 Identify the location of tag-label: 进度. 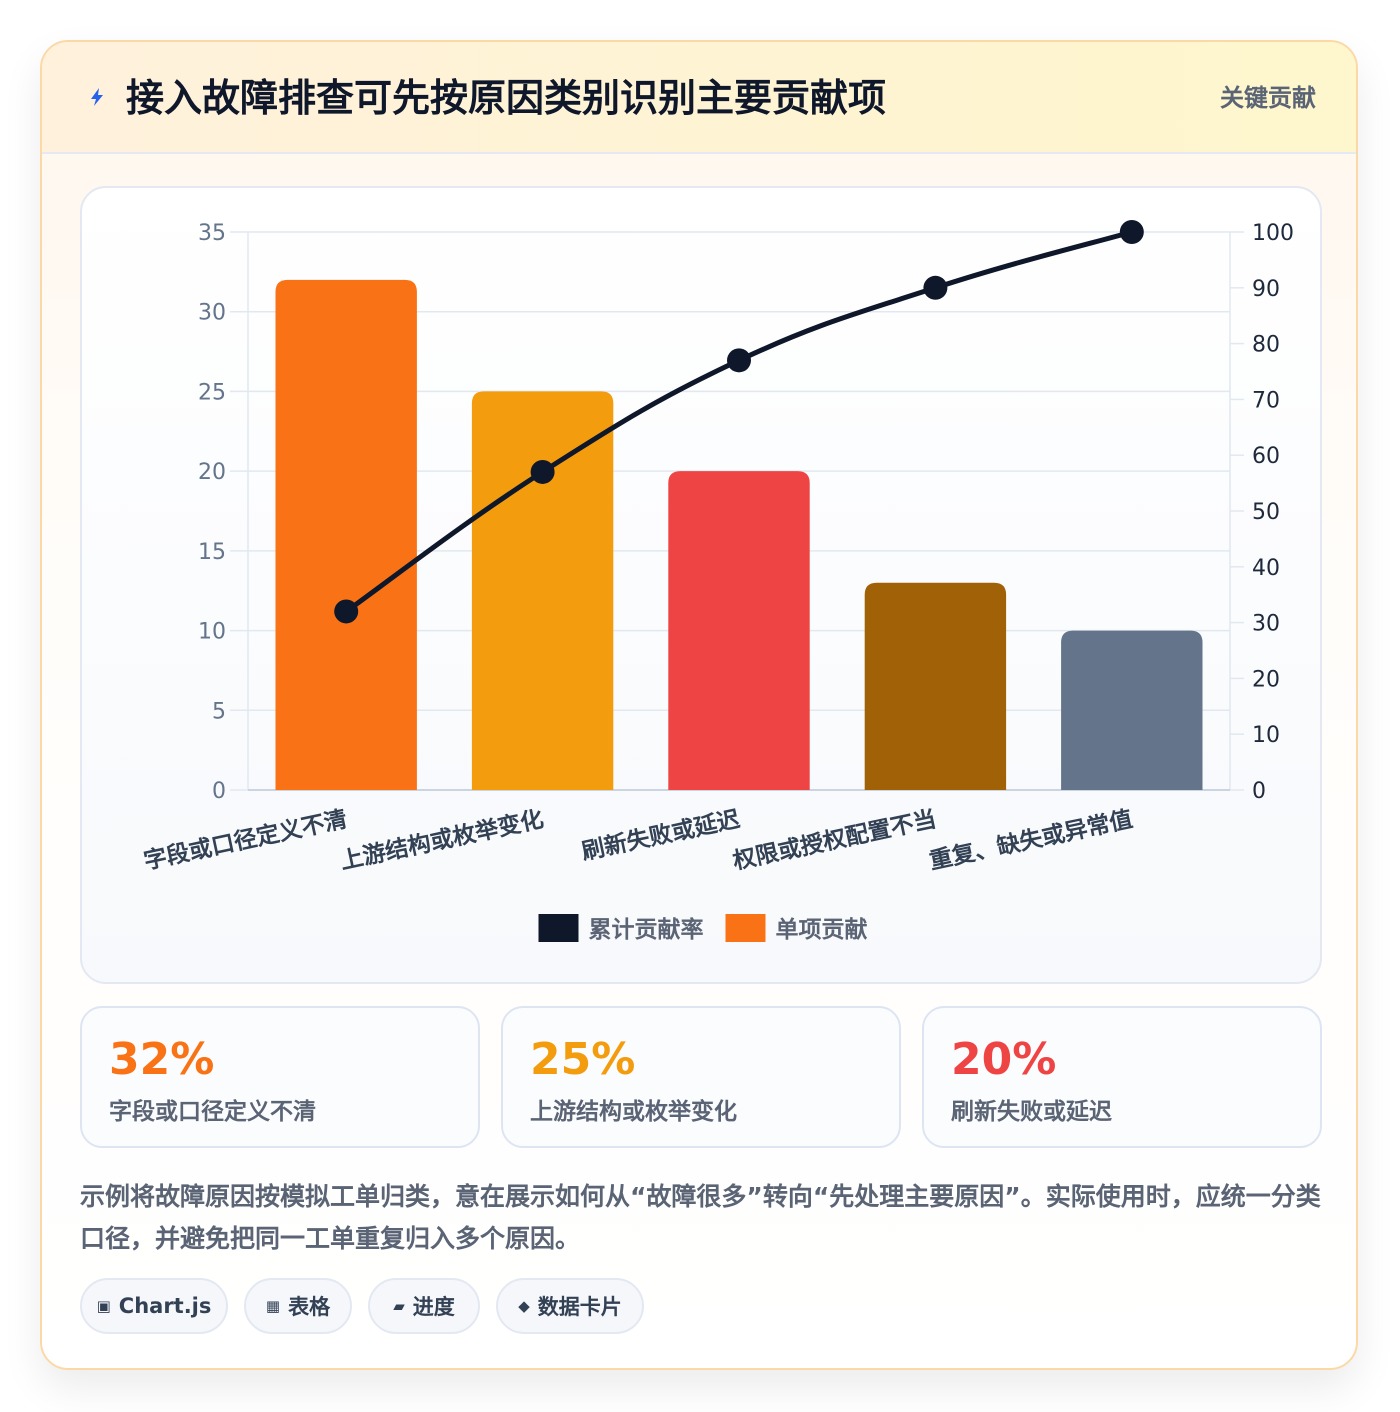
(433, 1307).